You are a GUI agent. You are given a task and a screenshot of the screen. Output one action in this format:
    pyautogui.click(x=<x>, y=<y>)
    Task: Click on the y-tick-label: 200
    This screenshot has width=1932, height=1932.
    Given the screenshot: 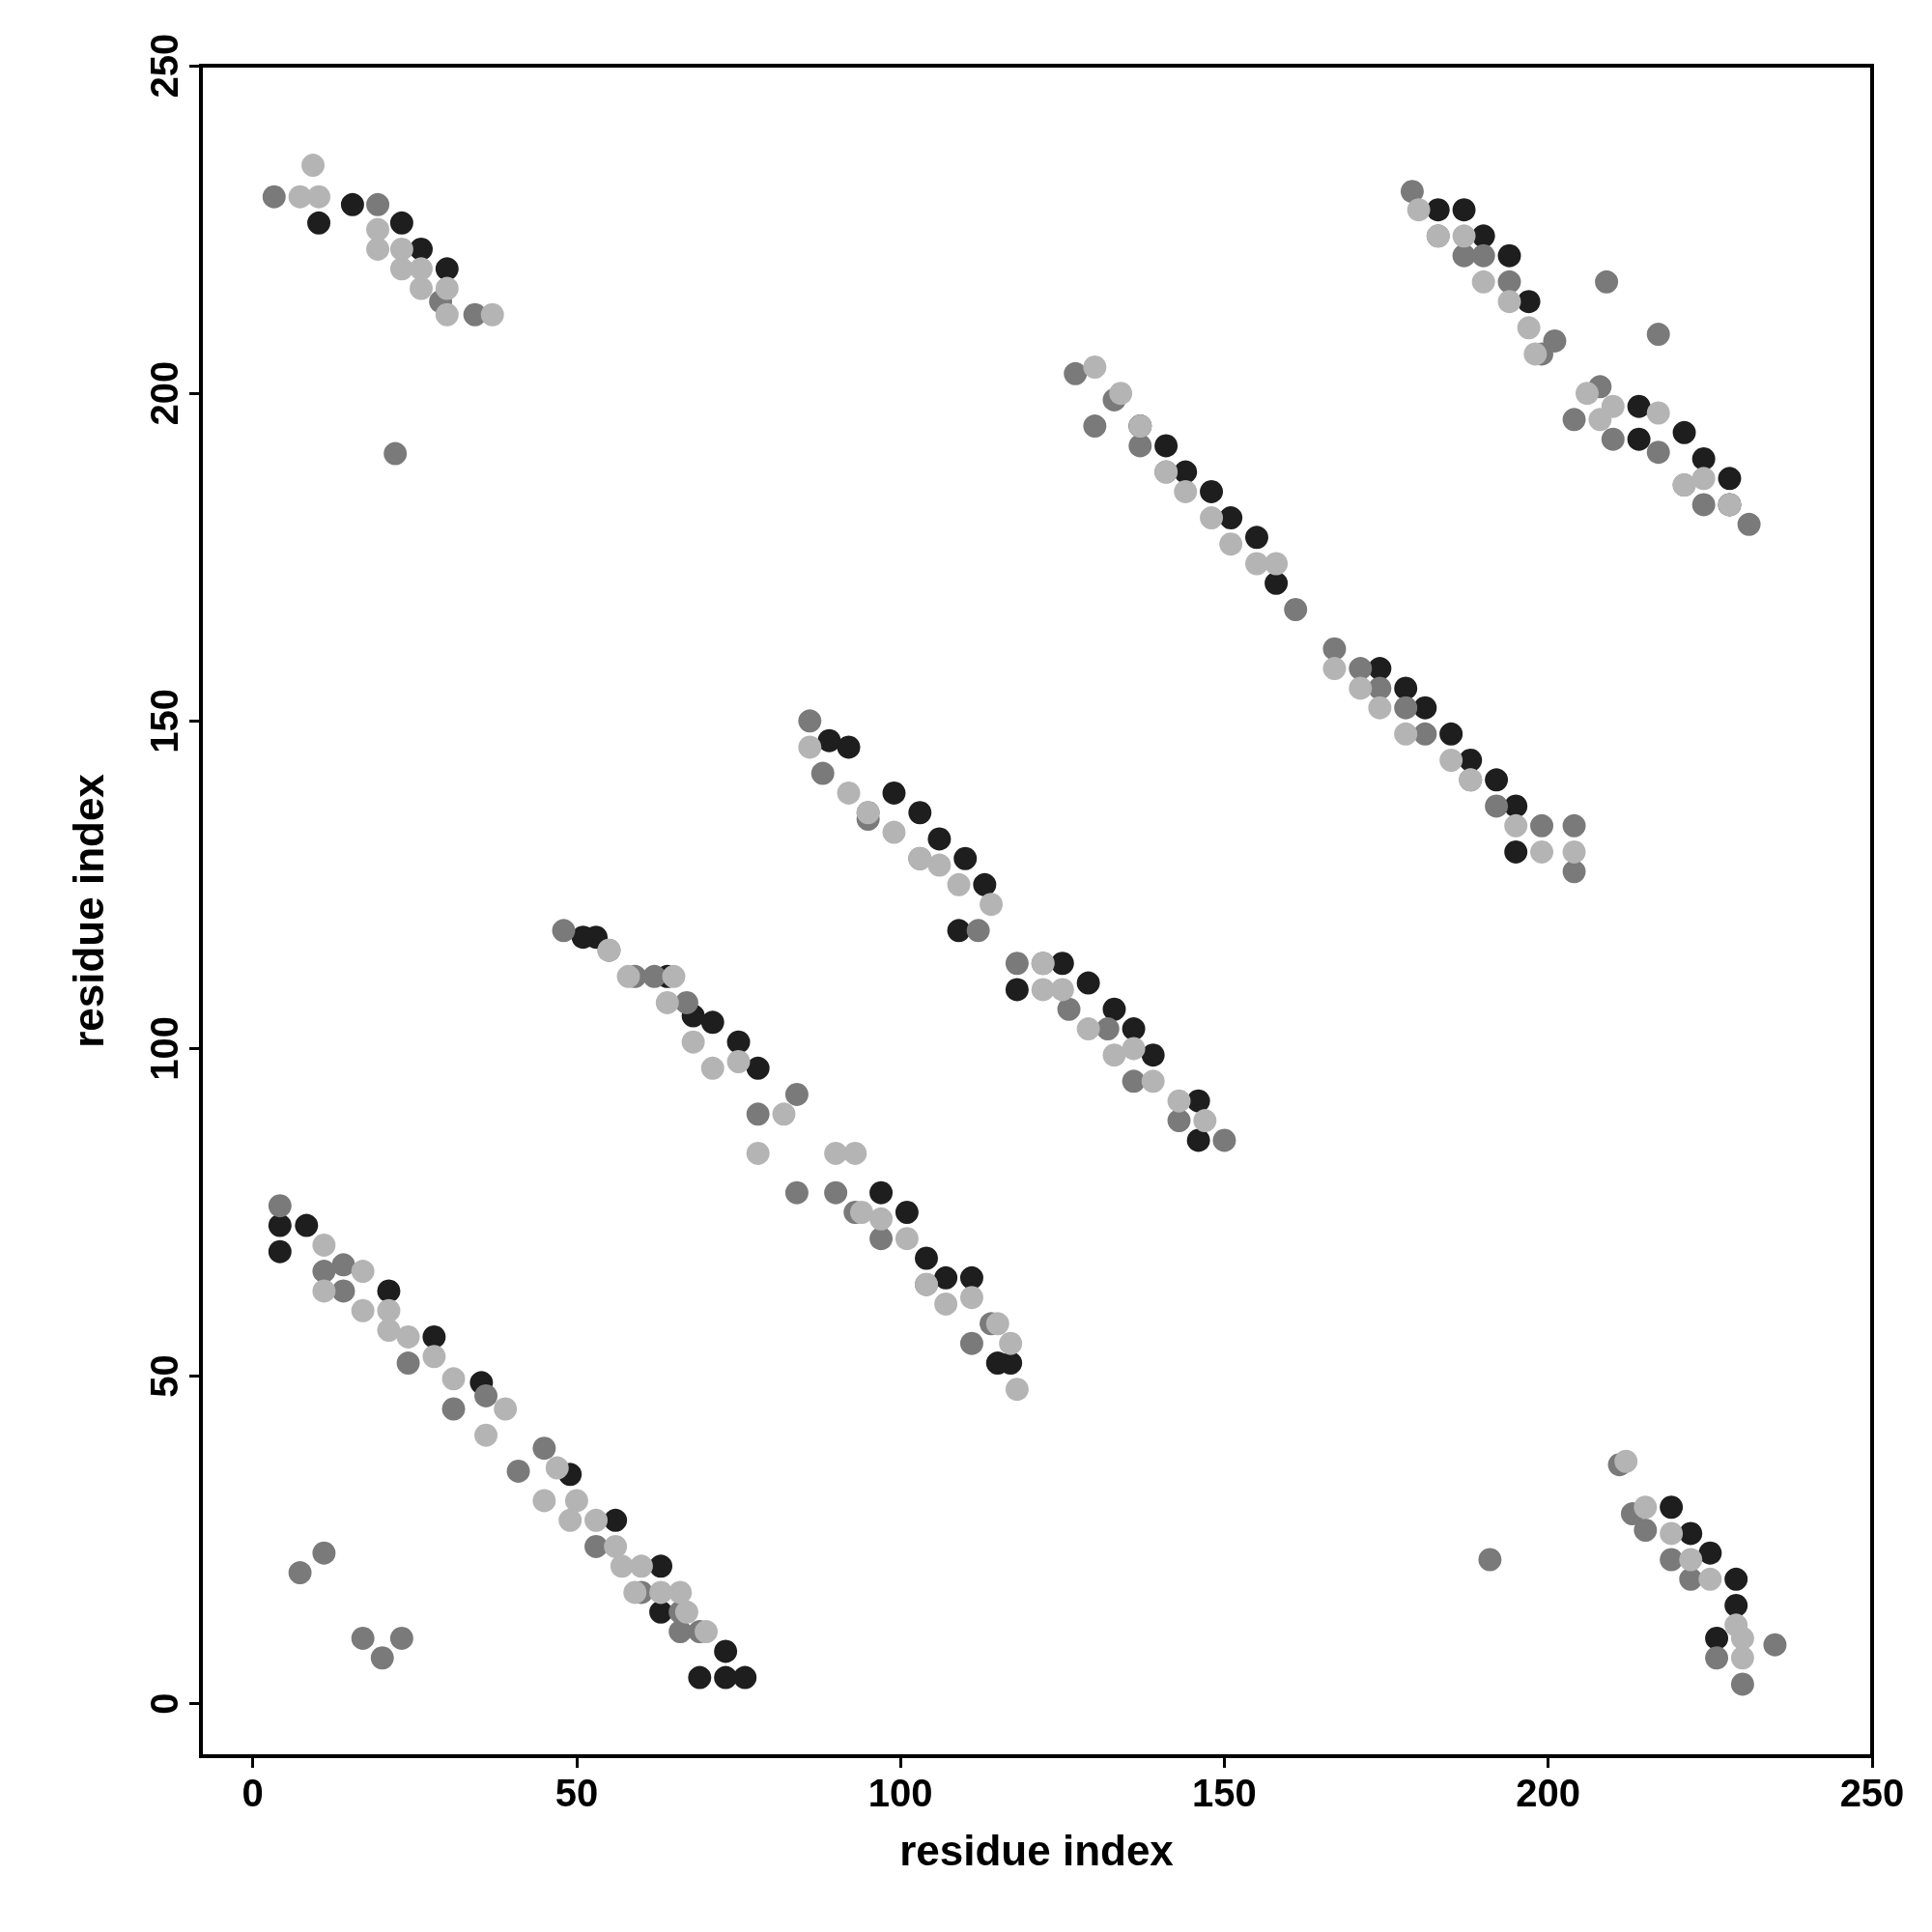 What is the action you would take?
    pyautogui.click(x=164, y=393)
    